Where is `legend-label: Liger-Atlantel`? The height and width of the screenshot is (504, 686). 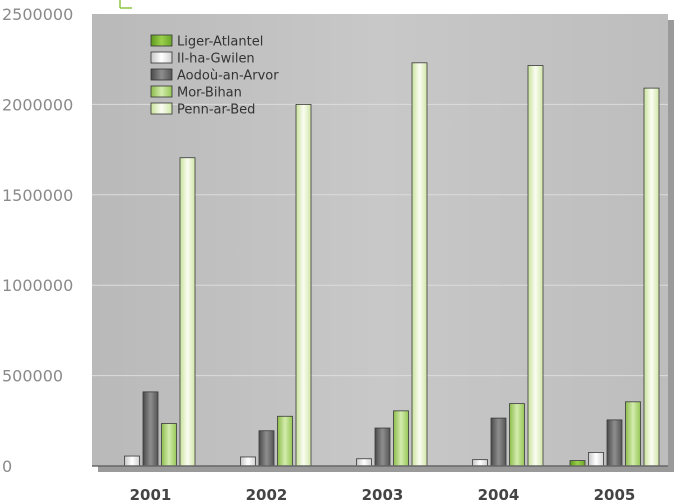
legend-label: Liger-Atlantel is located at coordinates (220, 42).